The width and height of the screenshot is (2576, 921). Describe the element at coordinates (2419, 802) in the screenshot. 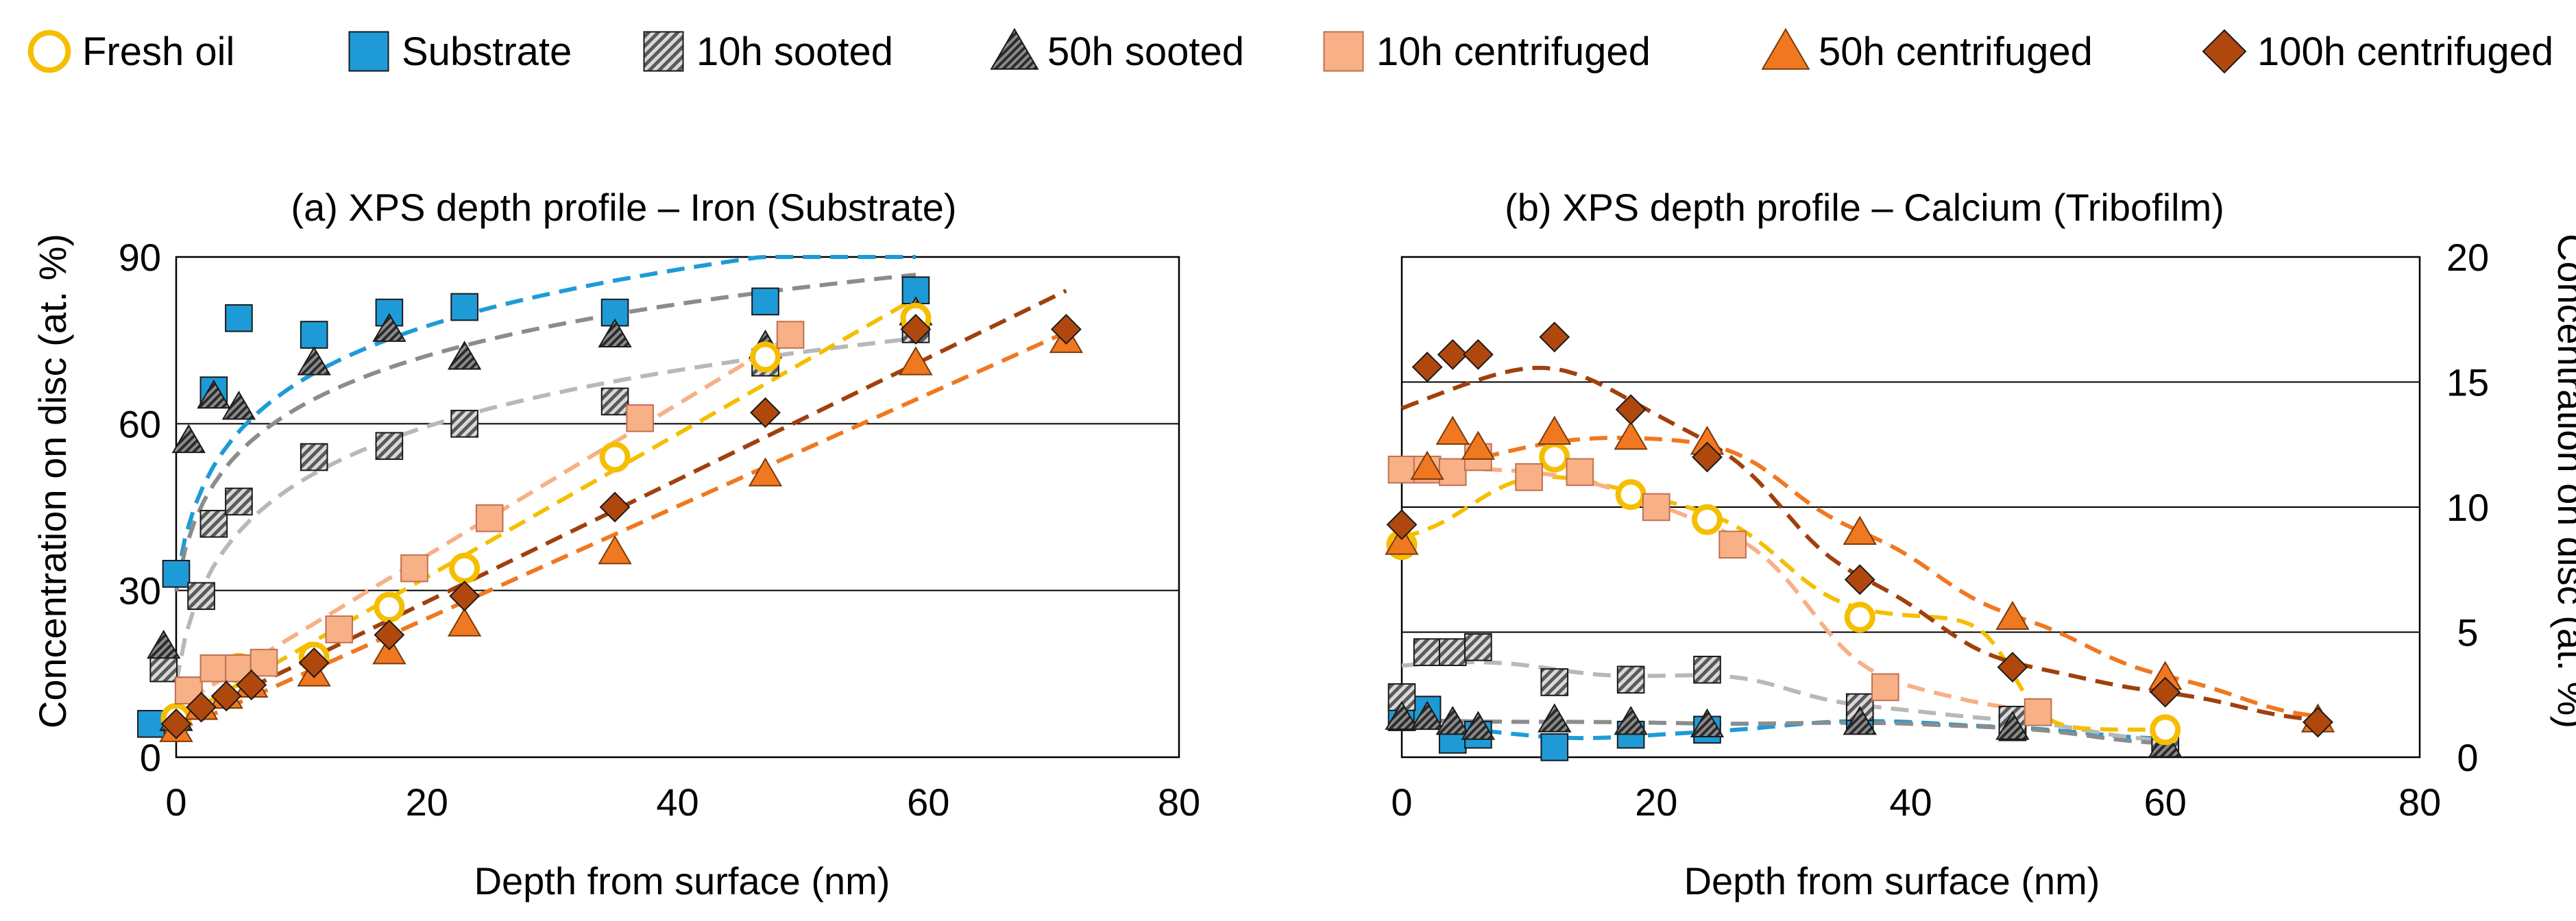

I see `x-tick-label-calcium: 80` at that location.